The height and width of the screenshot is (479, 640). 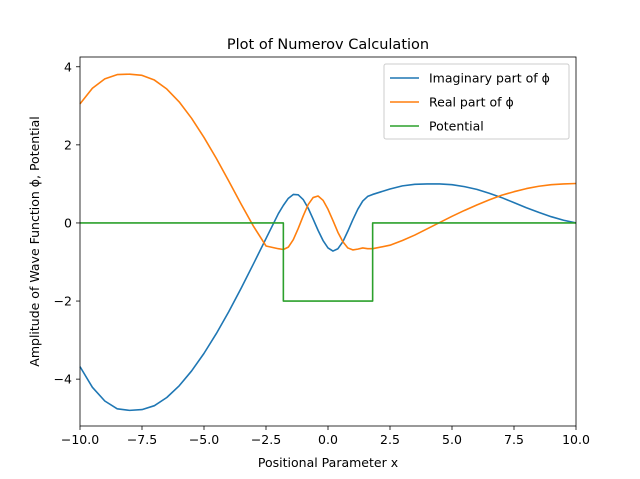 I want to click on x-tick-label: −2.5, so click(x=266, y=439).